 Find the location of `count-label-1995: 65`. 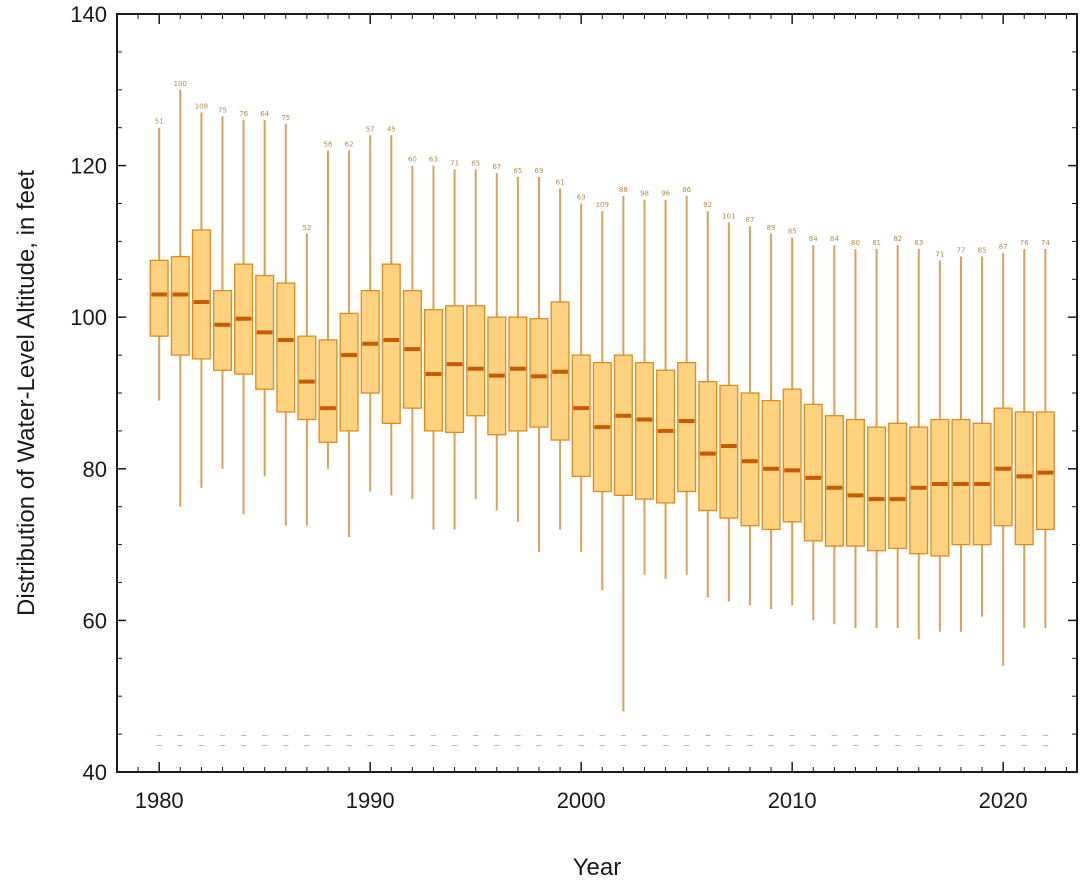

count-label-1995: 65 is located at coordinates (475, 163).